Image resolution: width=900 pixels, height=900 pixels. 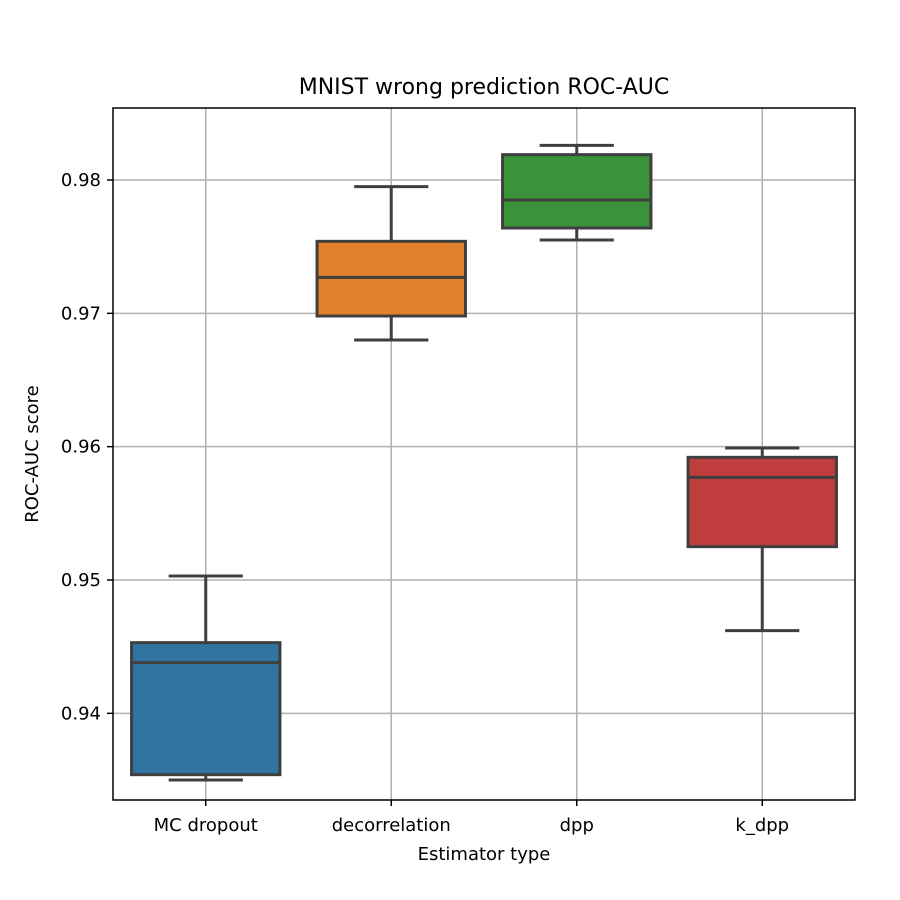 What do you see at coordinates (484, 87) in the screenshot?
I see `chart-title: MNIST wrong prediction ROC-AUC` at bounding box center [484, 87].